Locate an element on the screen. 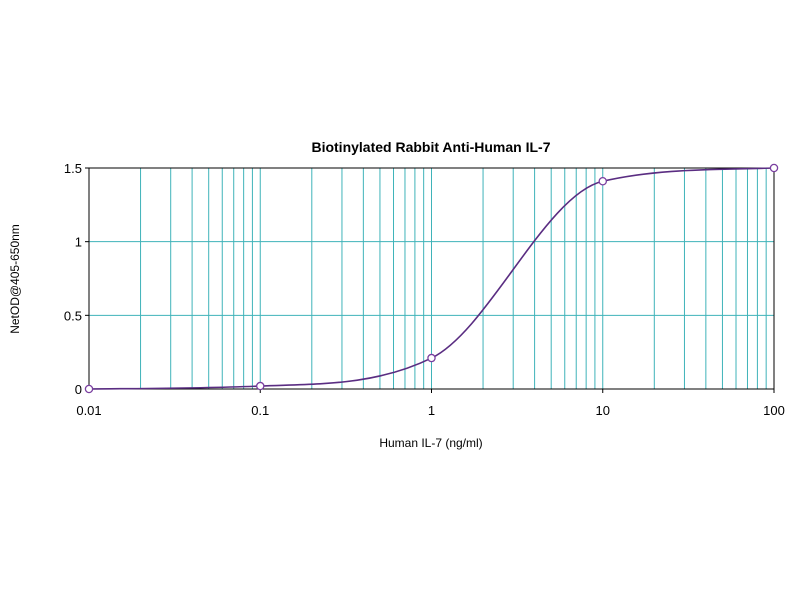 The image size is (800, 600). chart-title: Biotinylated Rabbit Anti-Human IL-7 is located at coordinates (430, 147).